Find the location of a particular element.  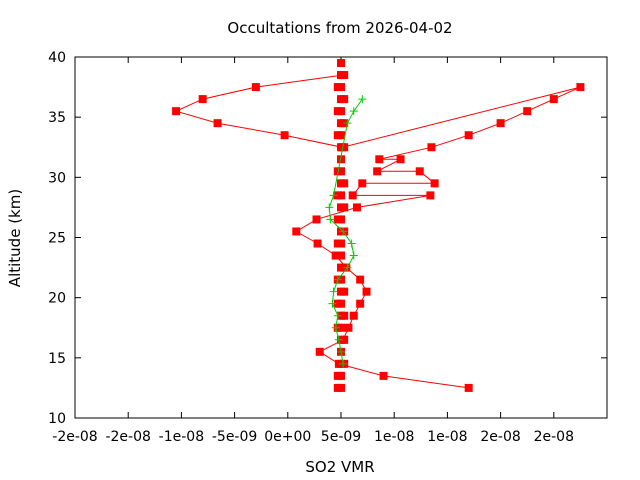

x-tick-label: -5e-09 is located at coordinates (234, 437).